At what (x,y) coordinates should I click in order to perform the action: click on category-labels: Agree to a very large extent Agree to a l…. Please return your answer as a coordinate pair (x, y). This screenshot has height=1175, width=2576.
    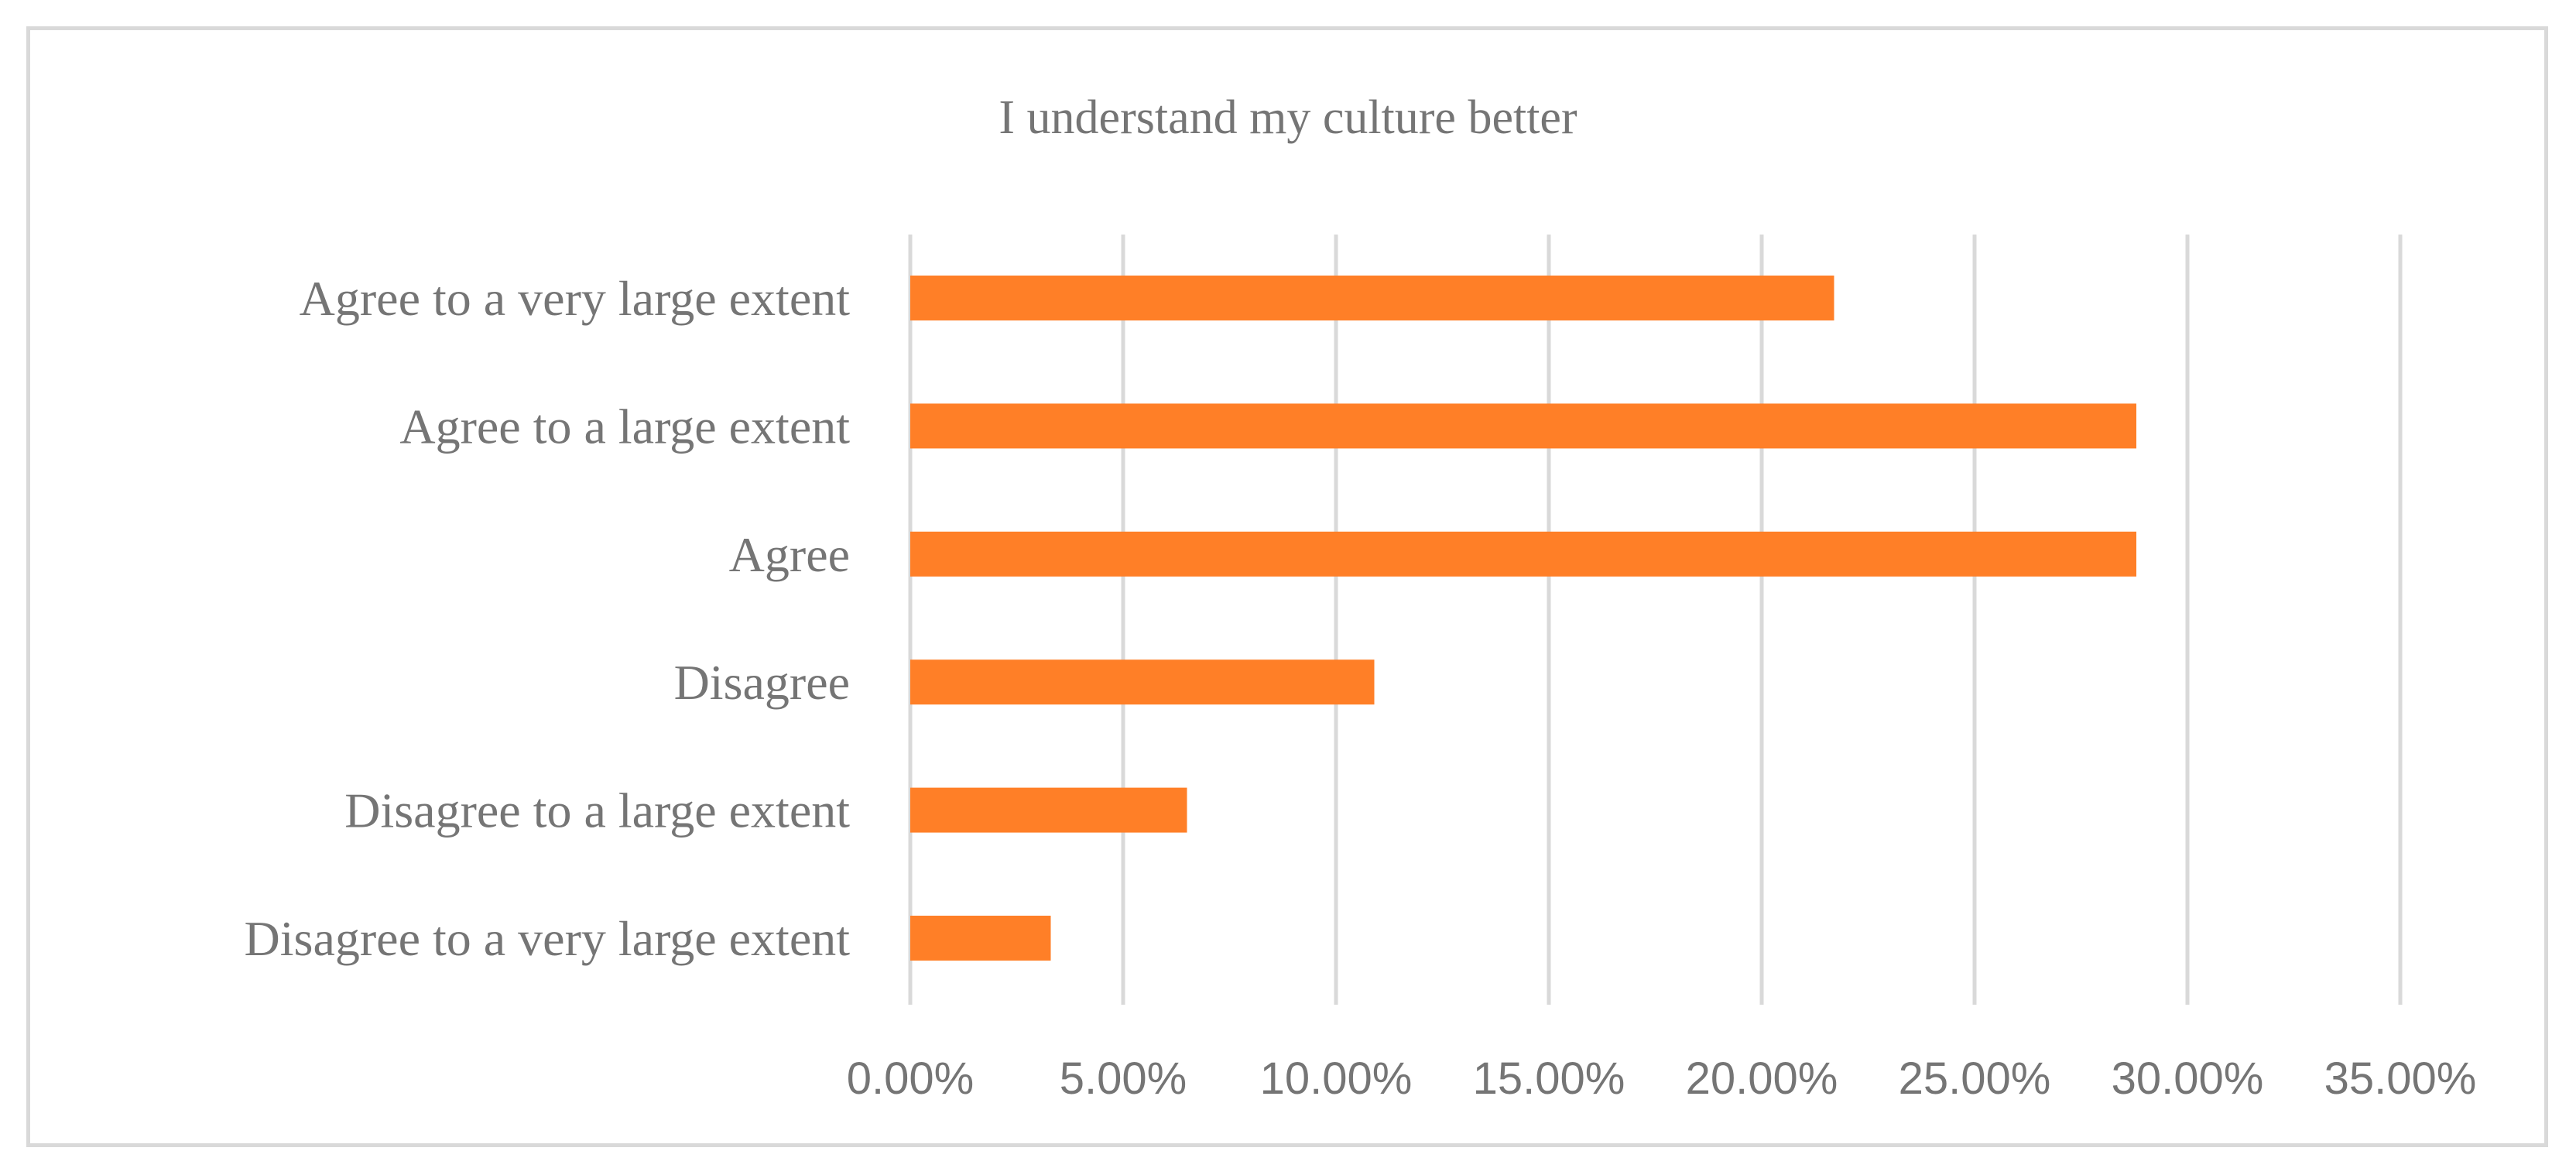
    Looking at the image, I should click on (548, 618).